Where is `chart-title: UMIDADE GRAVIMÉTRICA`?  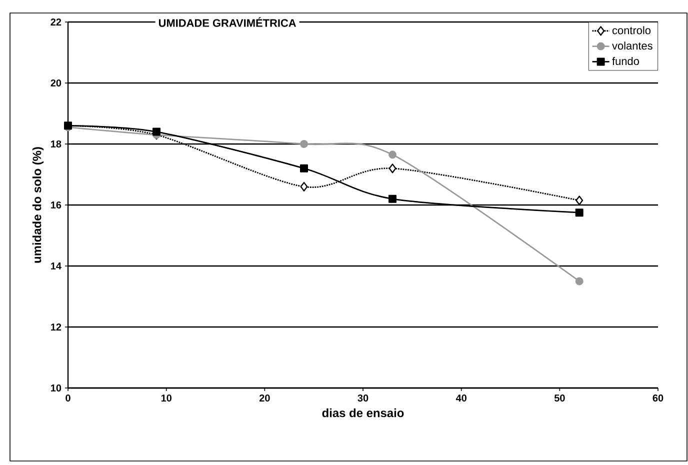
chart-title: UMIDADE GRAVIMÉTRICA is located at coordinates (227, 22).